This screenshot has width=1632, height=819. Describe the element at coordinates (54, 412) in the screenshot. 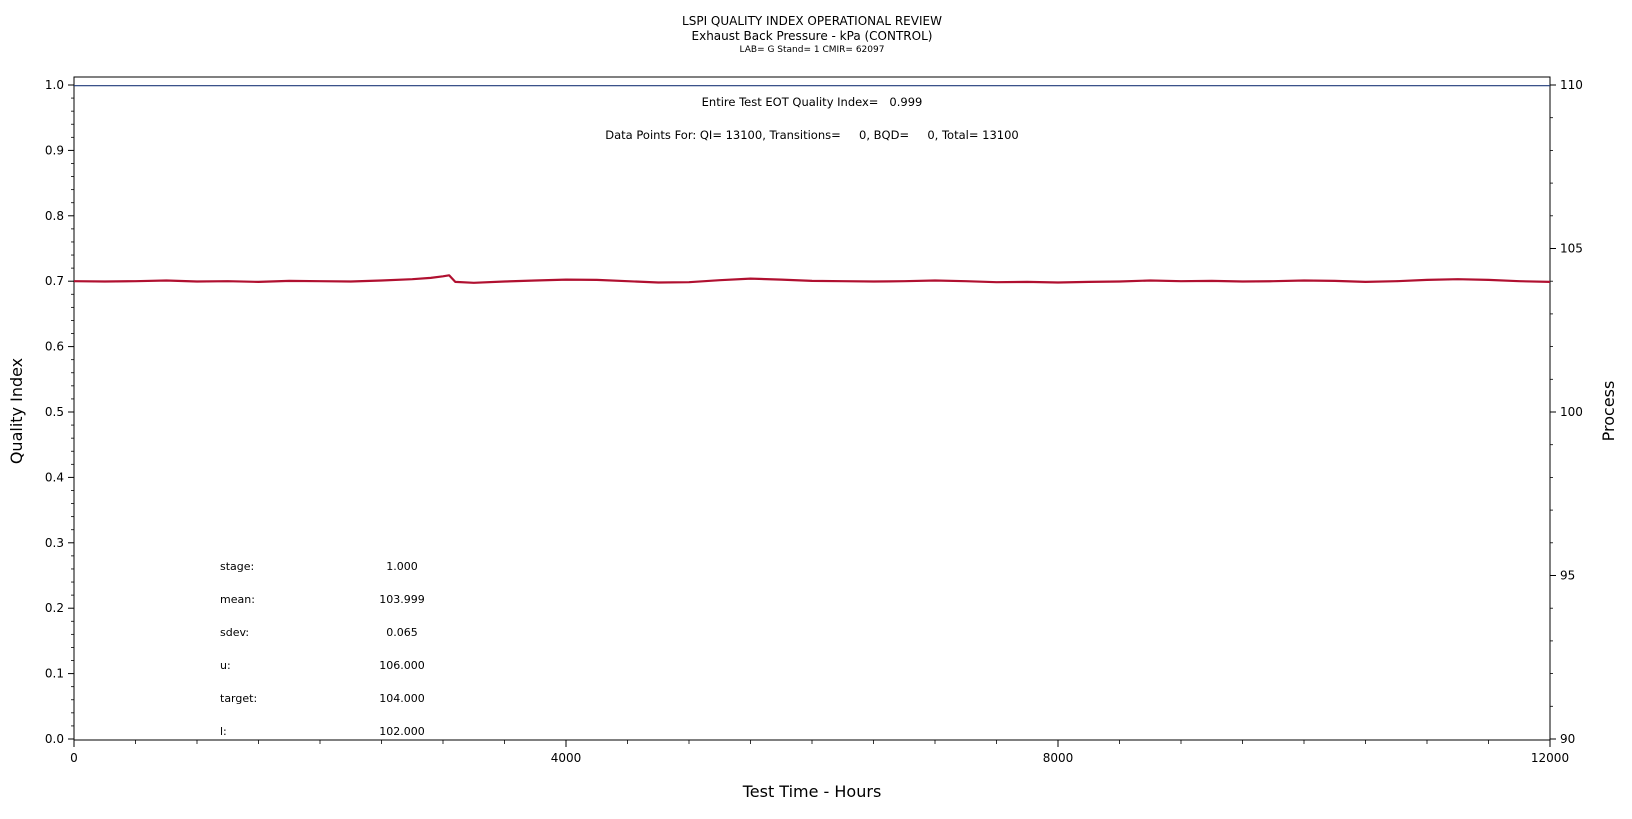

I see `y-tick-label: 0.5` at that location.